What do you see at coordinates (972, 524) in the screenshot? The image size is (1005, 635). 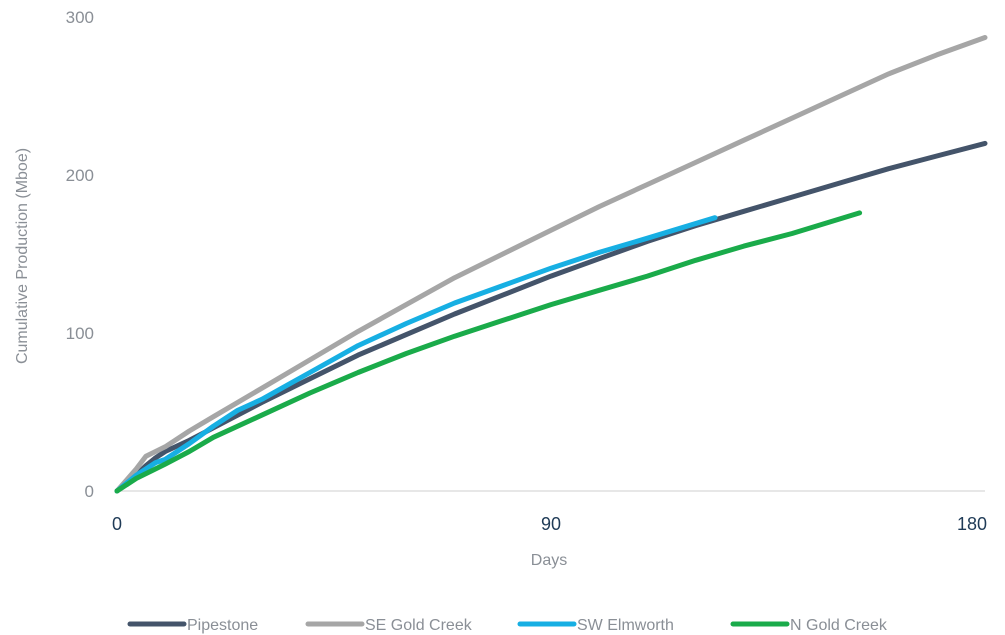 I see `x-tick-label: 180` at bounding box center [972, 524].